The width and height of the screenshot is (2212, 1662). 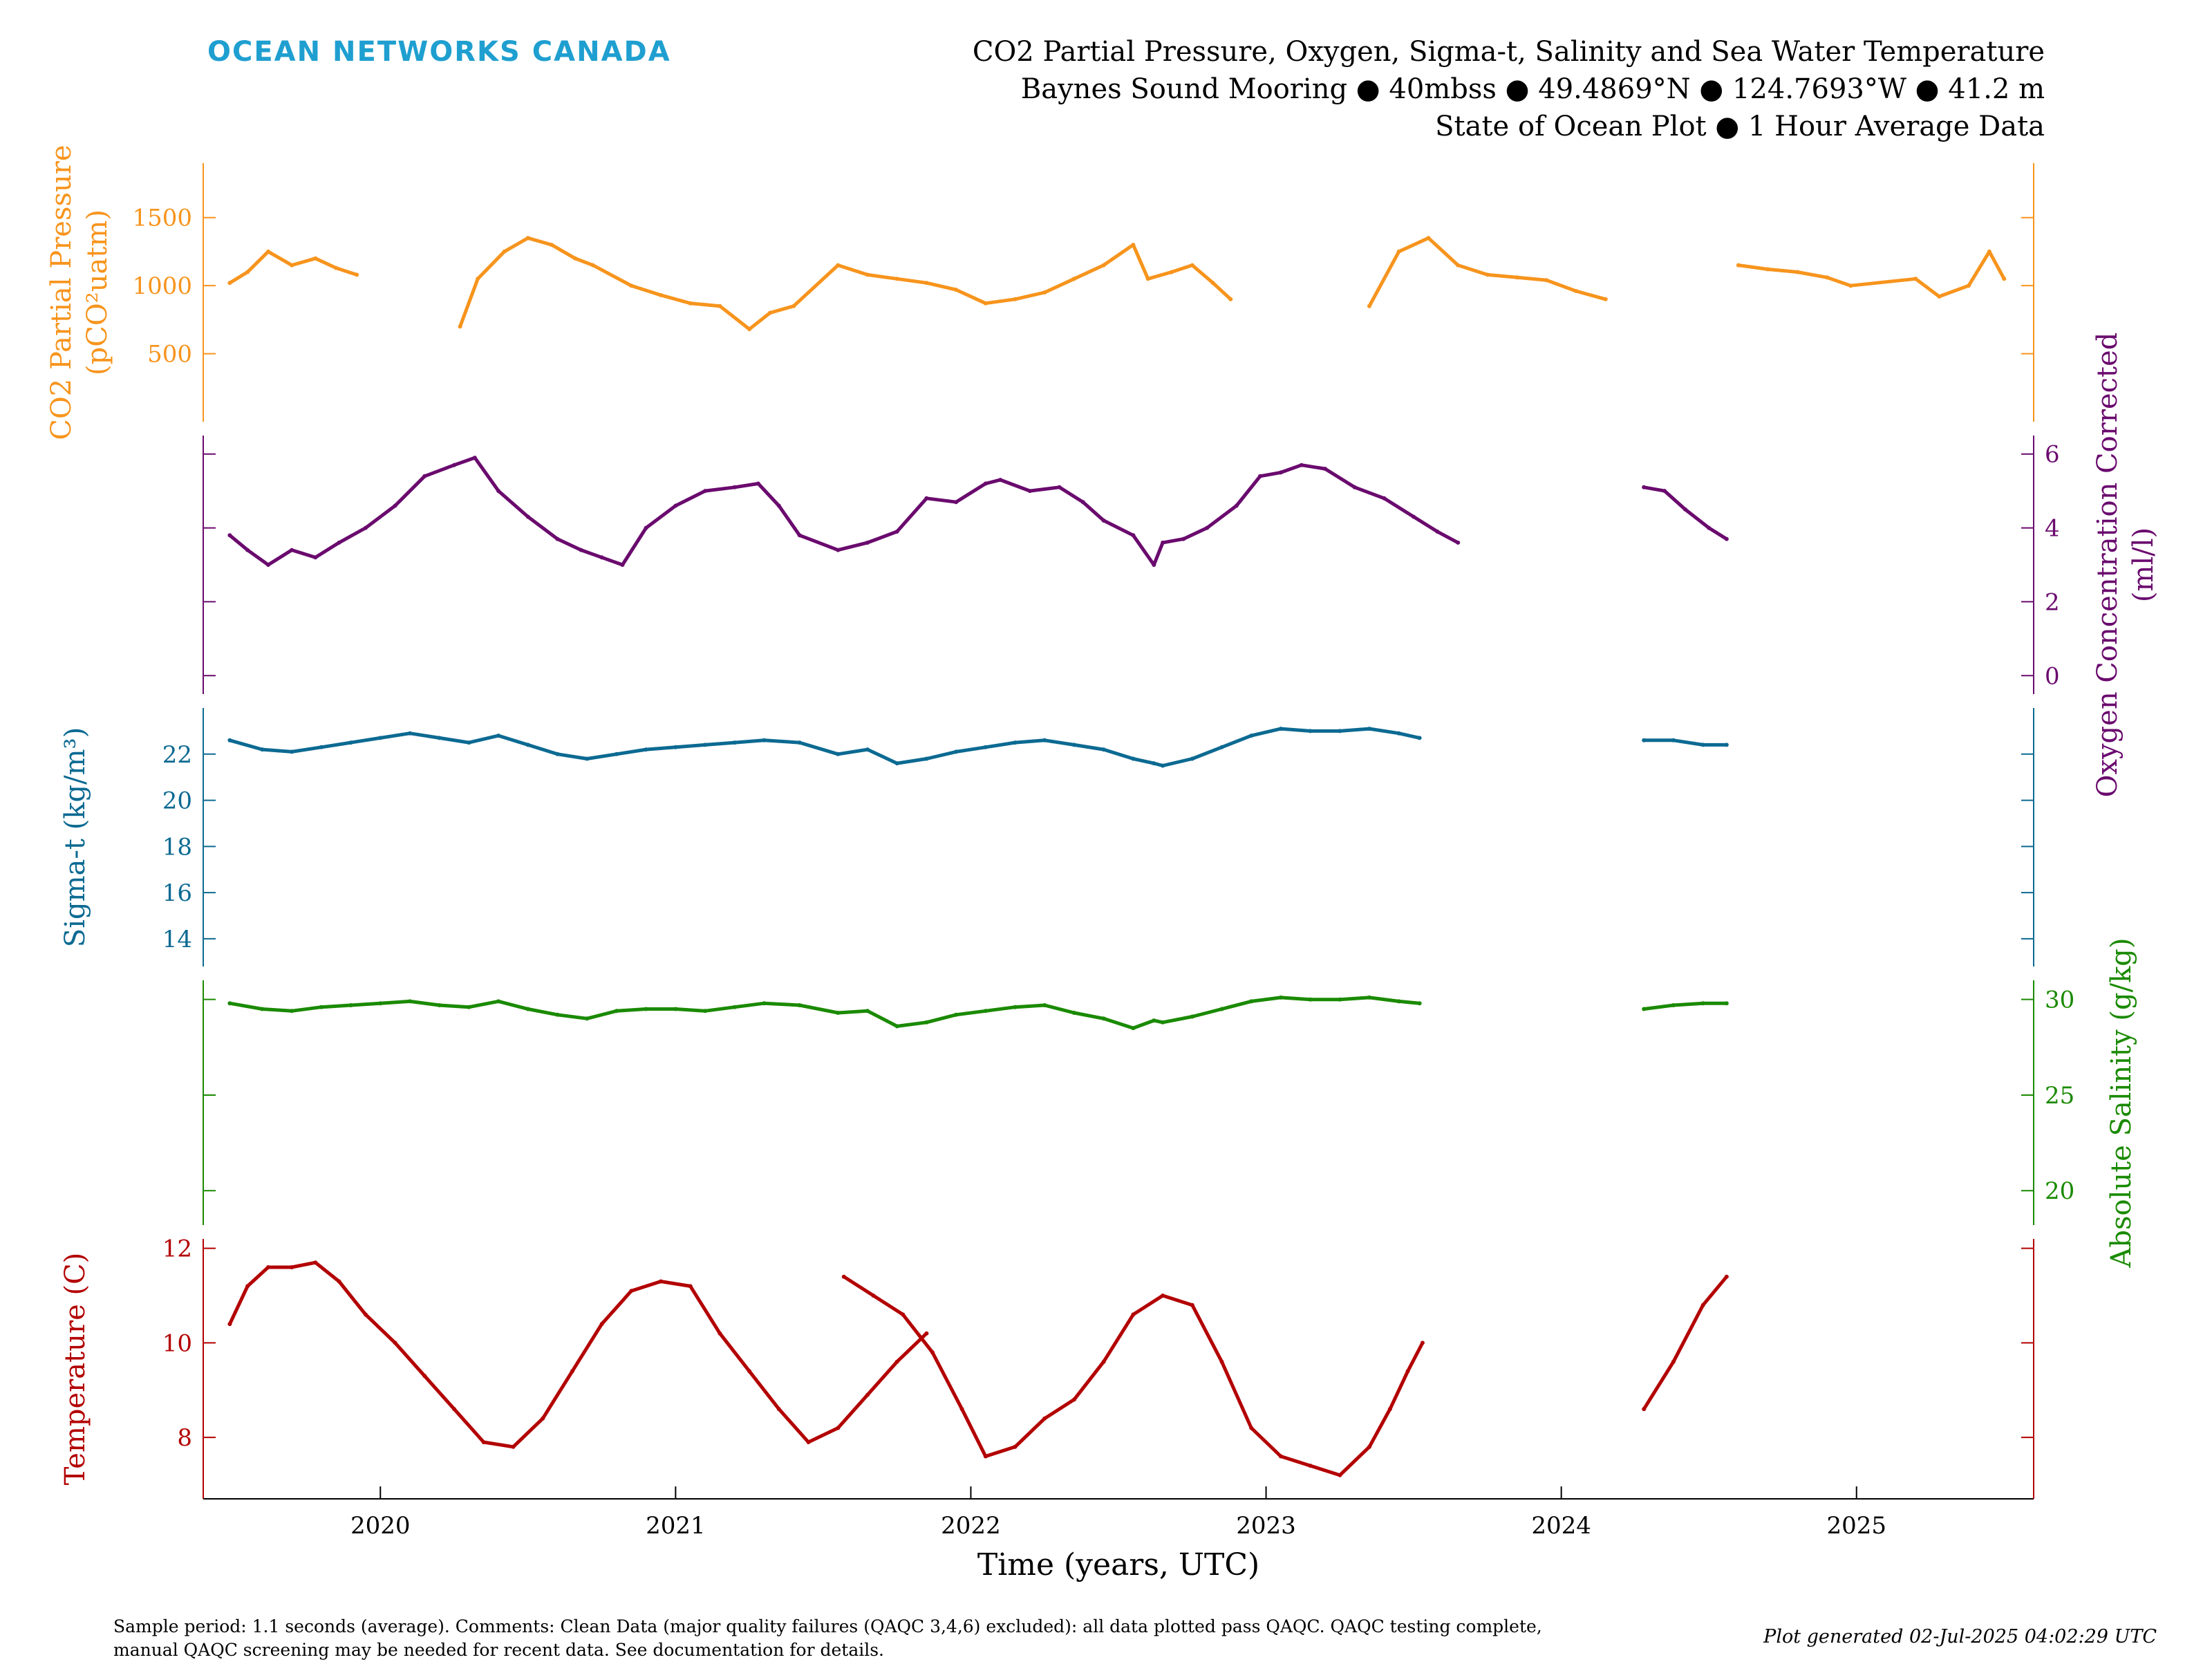 What do you see at coordinates (2060, 1096) in the screenshot?
I see `salinity-tick-label: 25` at bounding box center [2060, 1096].